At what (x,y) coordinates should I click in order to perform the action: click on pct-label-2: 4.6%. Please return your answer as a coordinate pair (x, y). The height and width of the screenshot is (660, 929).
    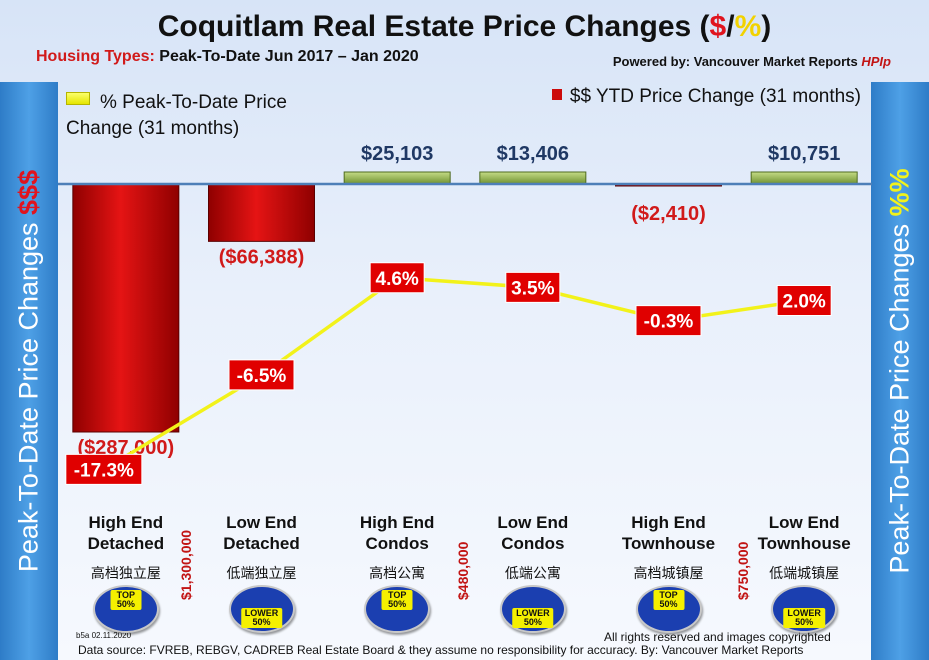
    Looking at the image, I should click on (397, 279).